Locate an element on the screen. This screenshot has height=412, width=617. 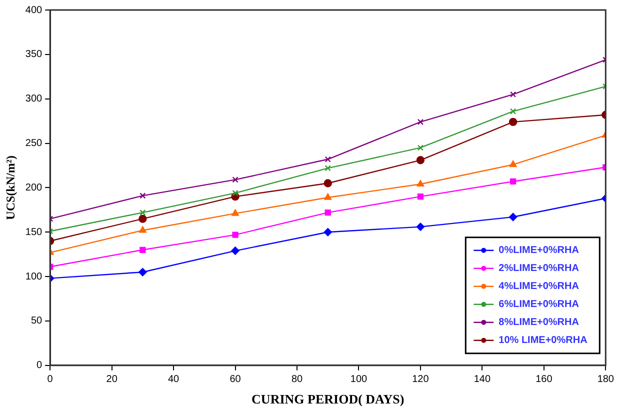
legend-label: 6%LIME+0%RHA is located at coordinates (538, 304).